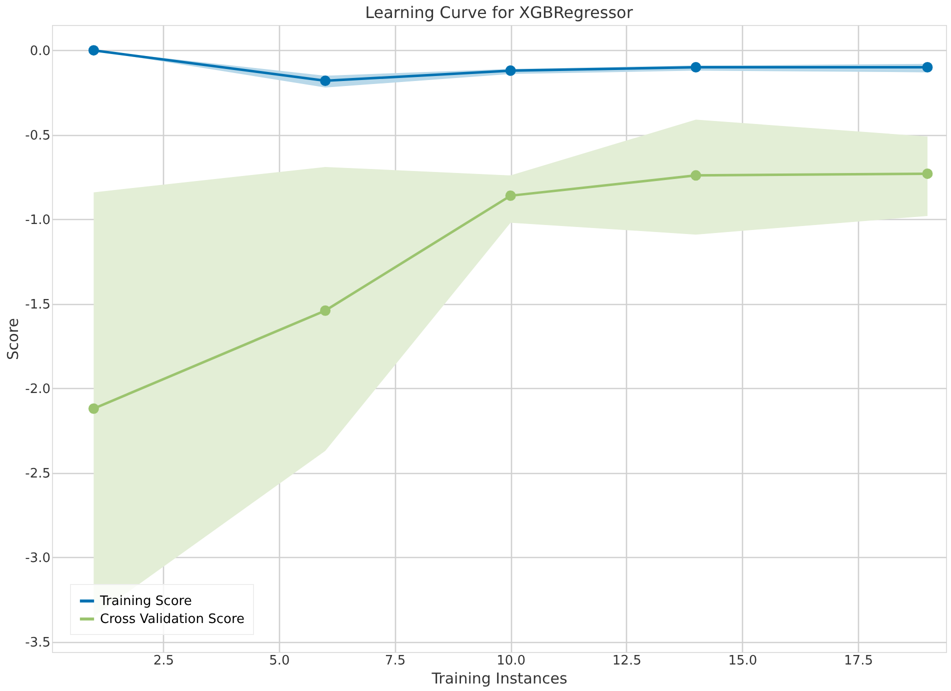 This screenshot has width=951, height=691. What do you see at coordinates (37, 304) in the screenshot?
I see `y-tick-label: -1.5` at bounding box center [37, 304].